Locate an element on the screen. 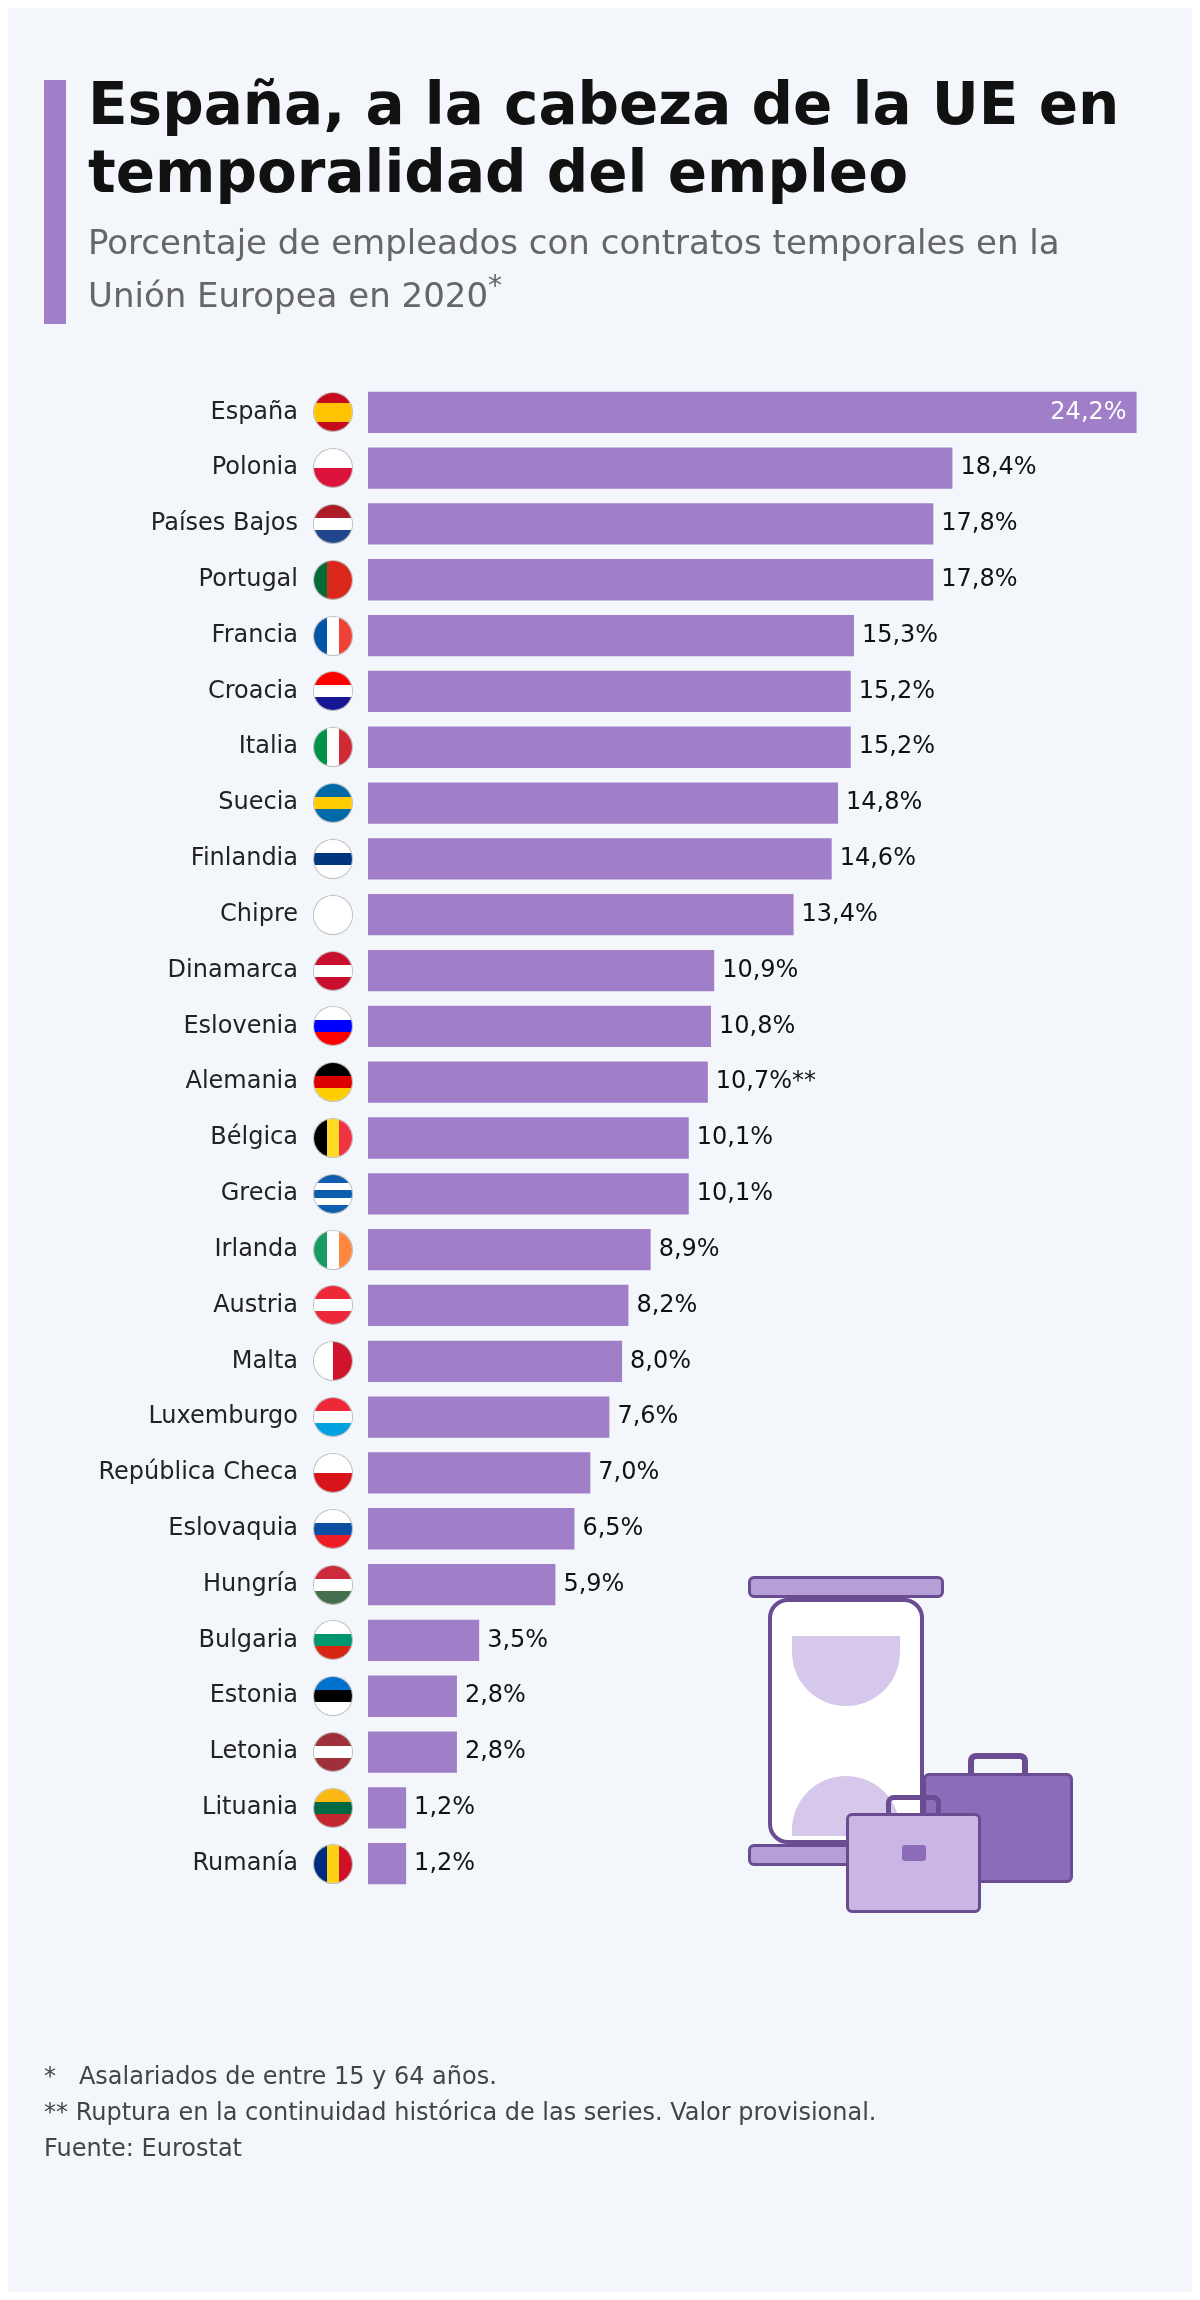 Image resolution: width=1200 pixels, height=2300 pixels. y-tick-label: Austria is located at coordinates (255, 1303).